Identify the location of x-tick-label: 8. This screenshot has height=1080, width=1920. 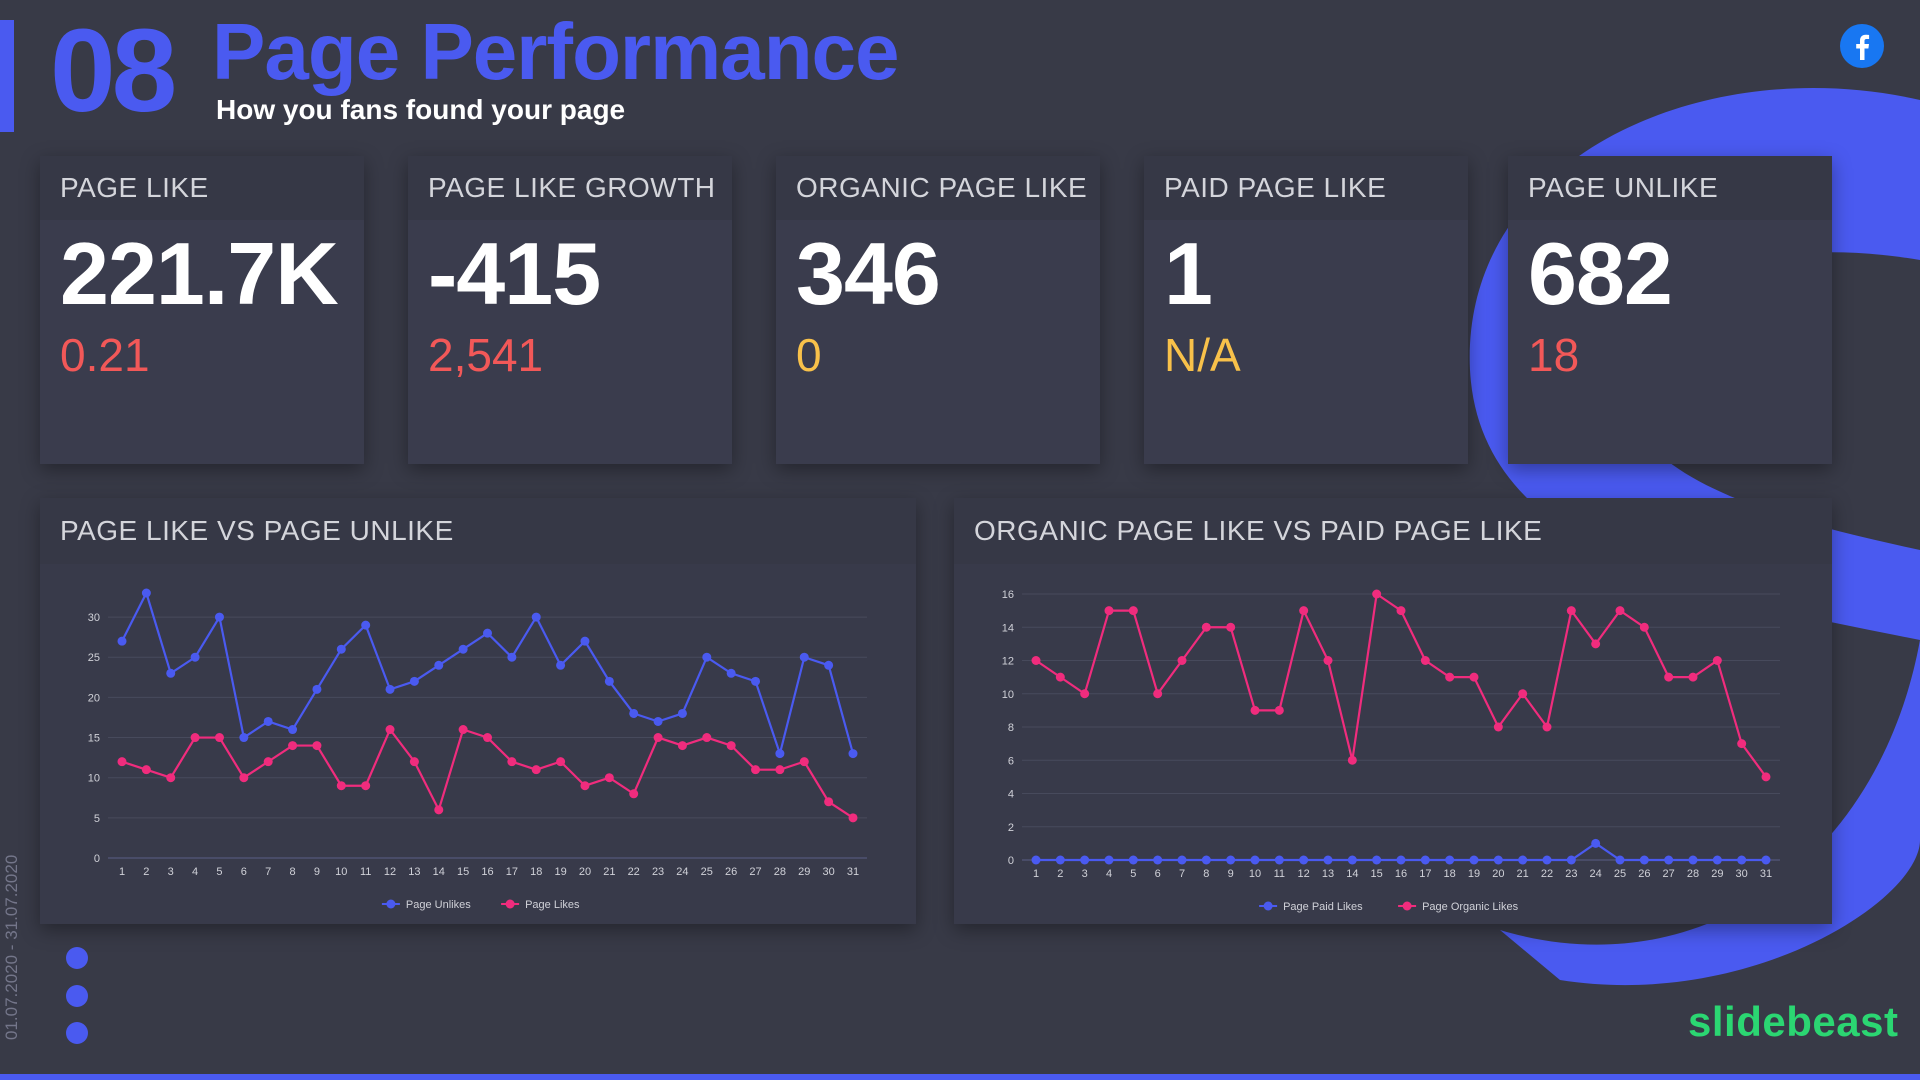
(293, 872).